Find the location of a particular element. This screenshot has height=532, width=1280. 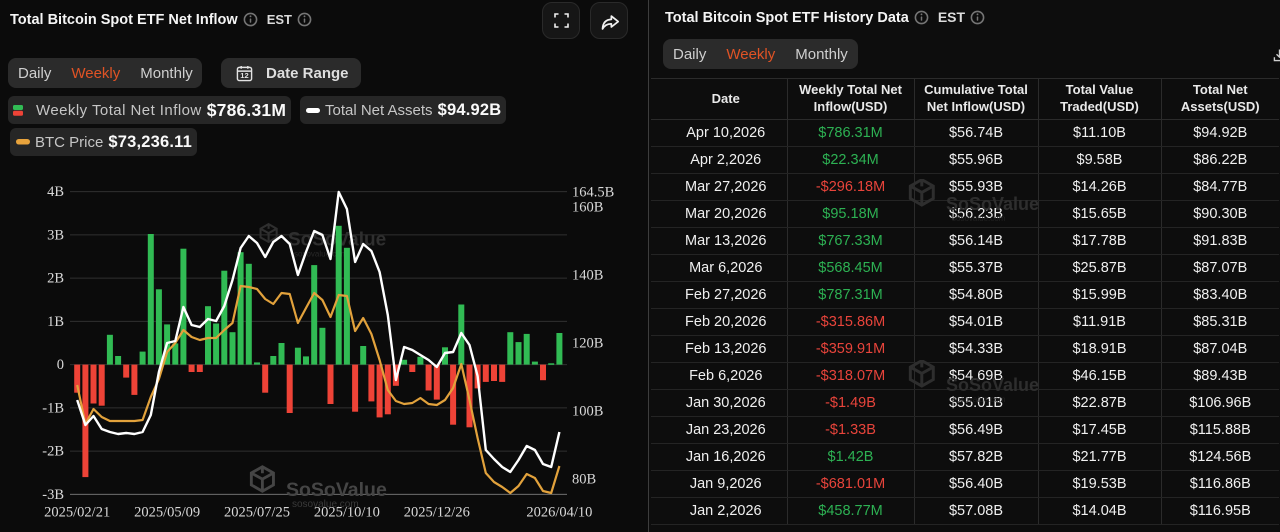

svg-text: -2B is located at coordinates (53, 452).